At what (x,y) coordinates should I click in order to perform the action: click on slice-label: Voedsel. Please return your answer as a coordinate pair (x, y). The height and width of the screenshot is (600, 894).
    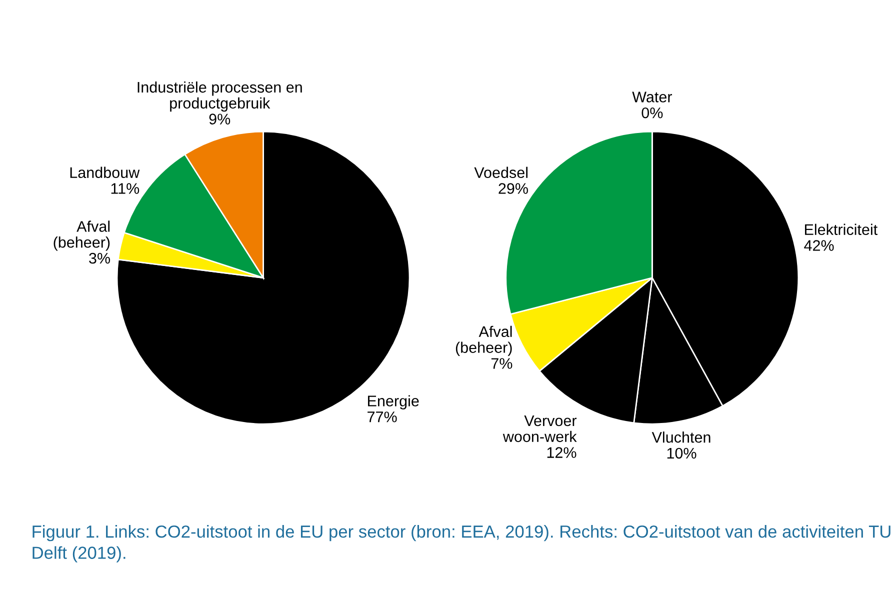
    Looking at the image, I should click on (501, 172).